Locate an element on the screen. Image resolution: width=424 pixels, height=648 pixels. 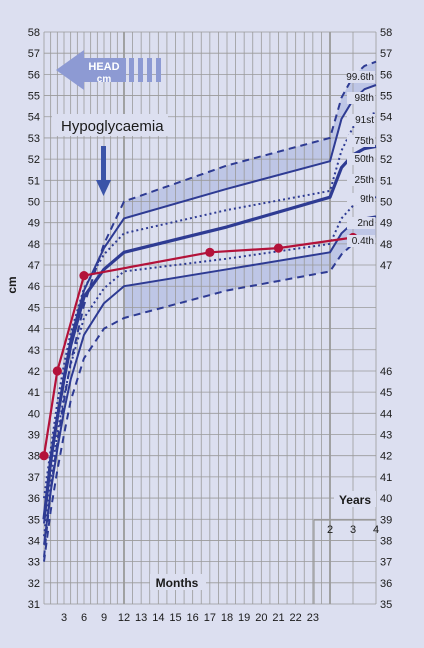
month-tick-label: 9 is located at coordinates (104, 618).